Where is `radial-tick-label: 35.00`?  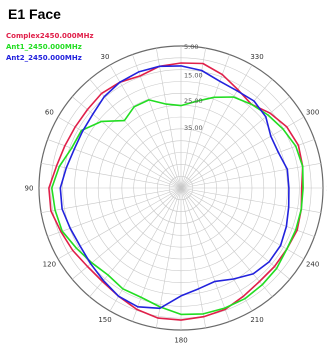 radial-tick-label: 35.00 is located at coordinates (193, 128).